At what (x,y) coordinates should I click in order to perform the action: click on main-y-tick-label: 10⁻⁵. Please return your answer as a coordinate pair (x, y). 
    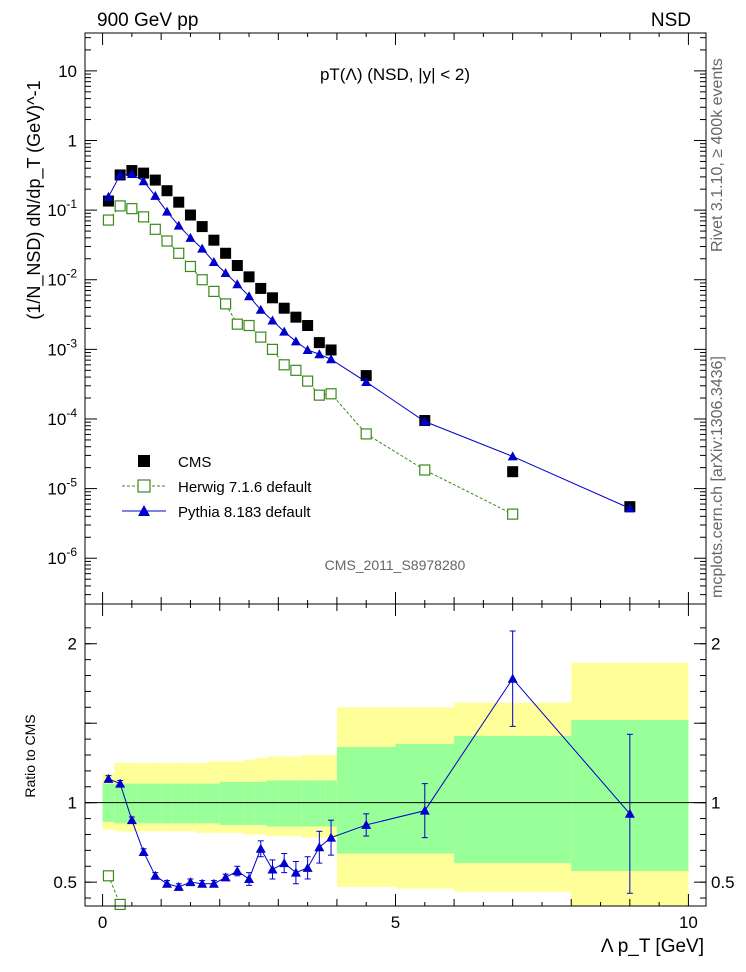
    Looking at the image, I should click on (62, 487).